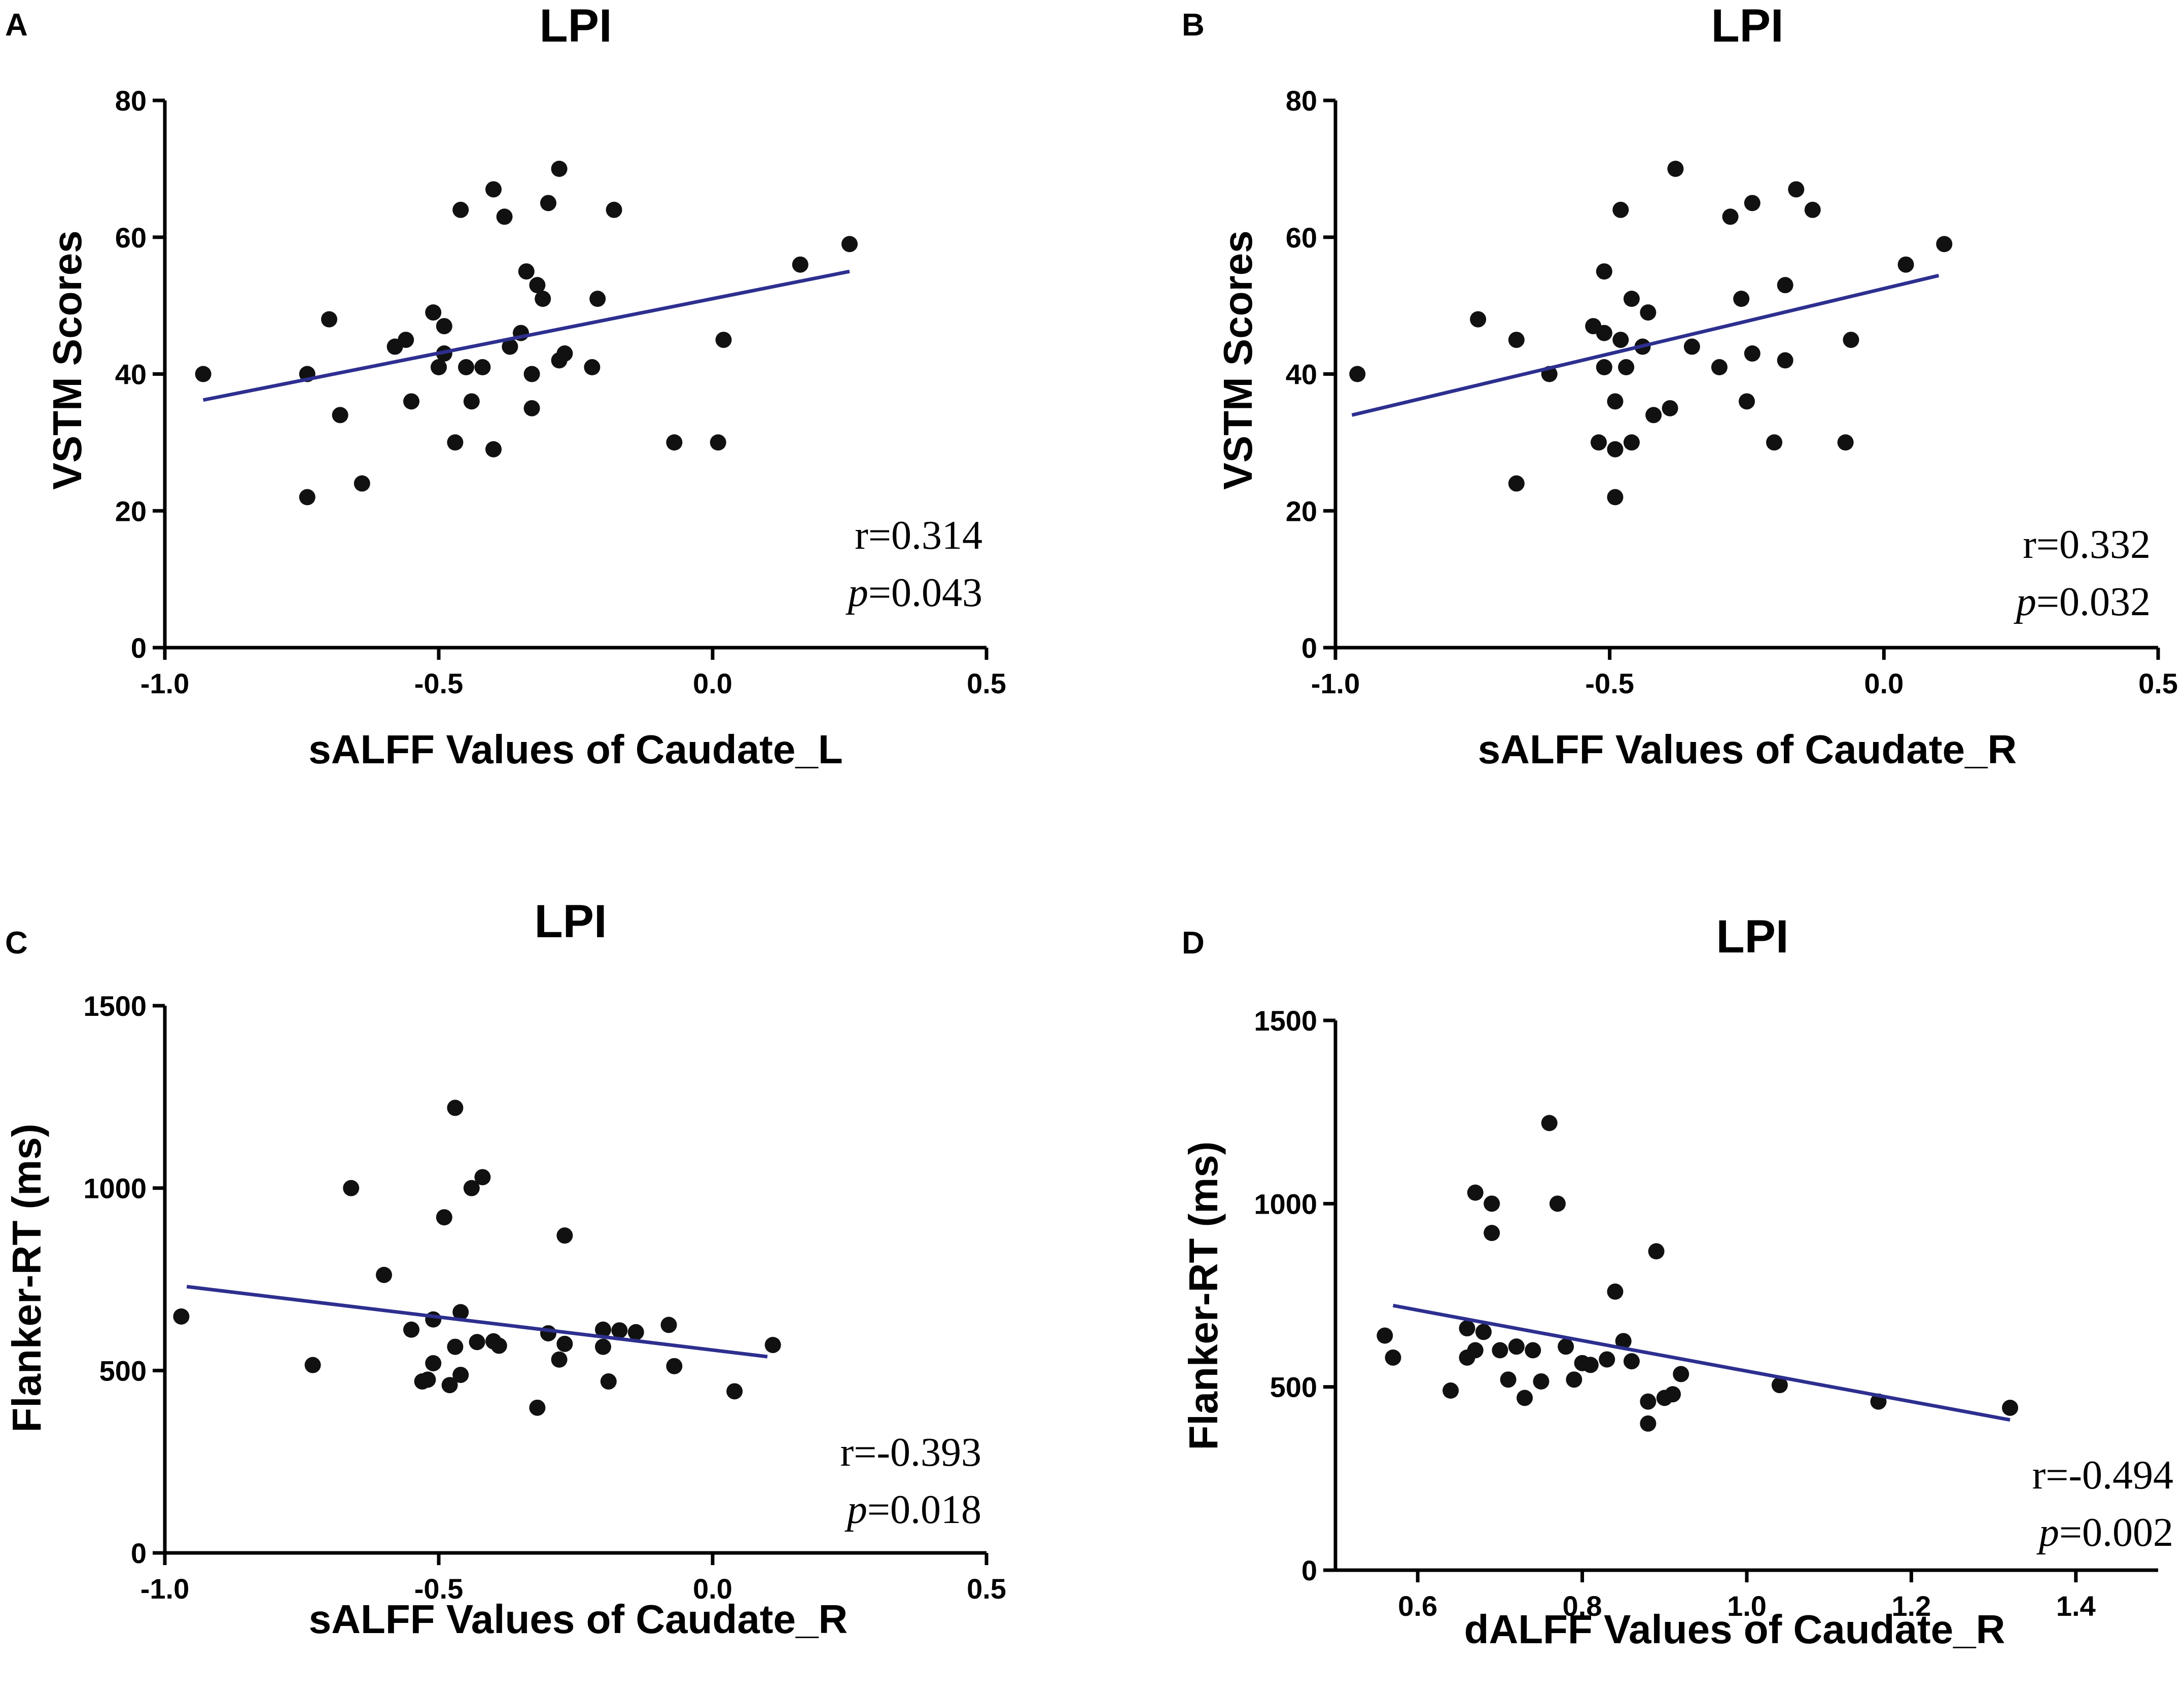 This screenshot has height=1700, width=2184. Describe the element at coordinates (115, 1006) in the screenshot. I see `y-tick-label: 1500` at that location.